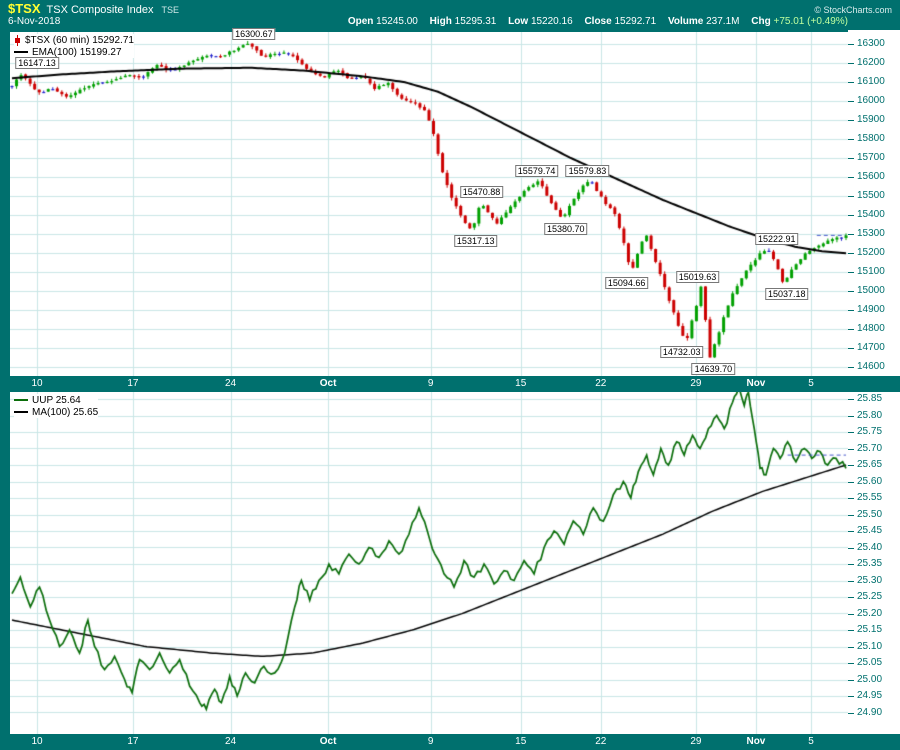  I want to click on y-axis-label: 14900, so click(871, 309).